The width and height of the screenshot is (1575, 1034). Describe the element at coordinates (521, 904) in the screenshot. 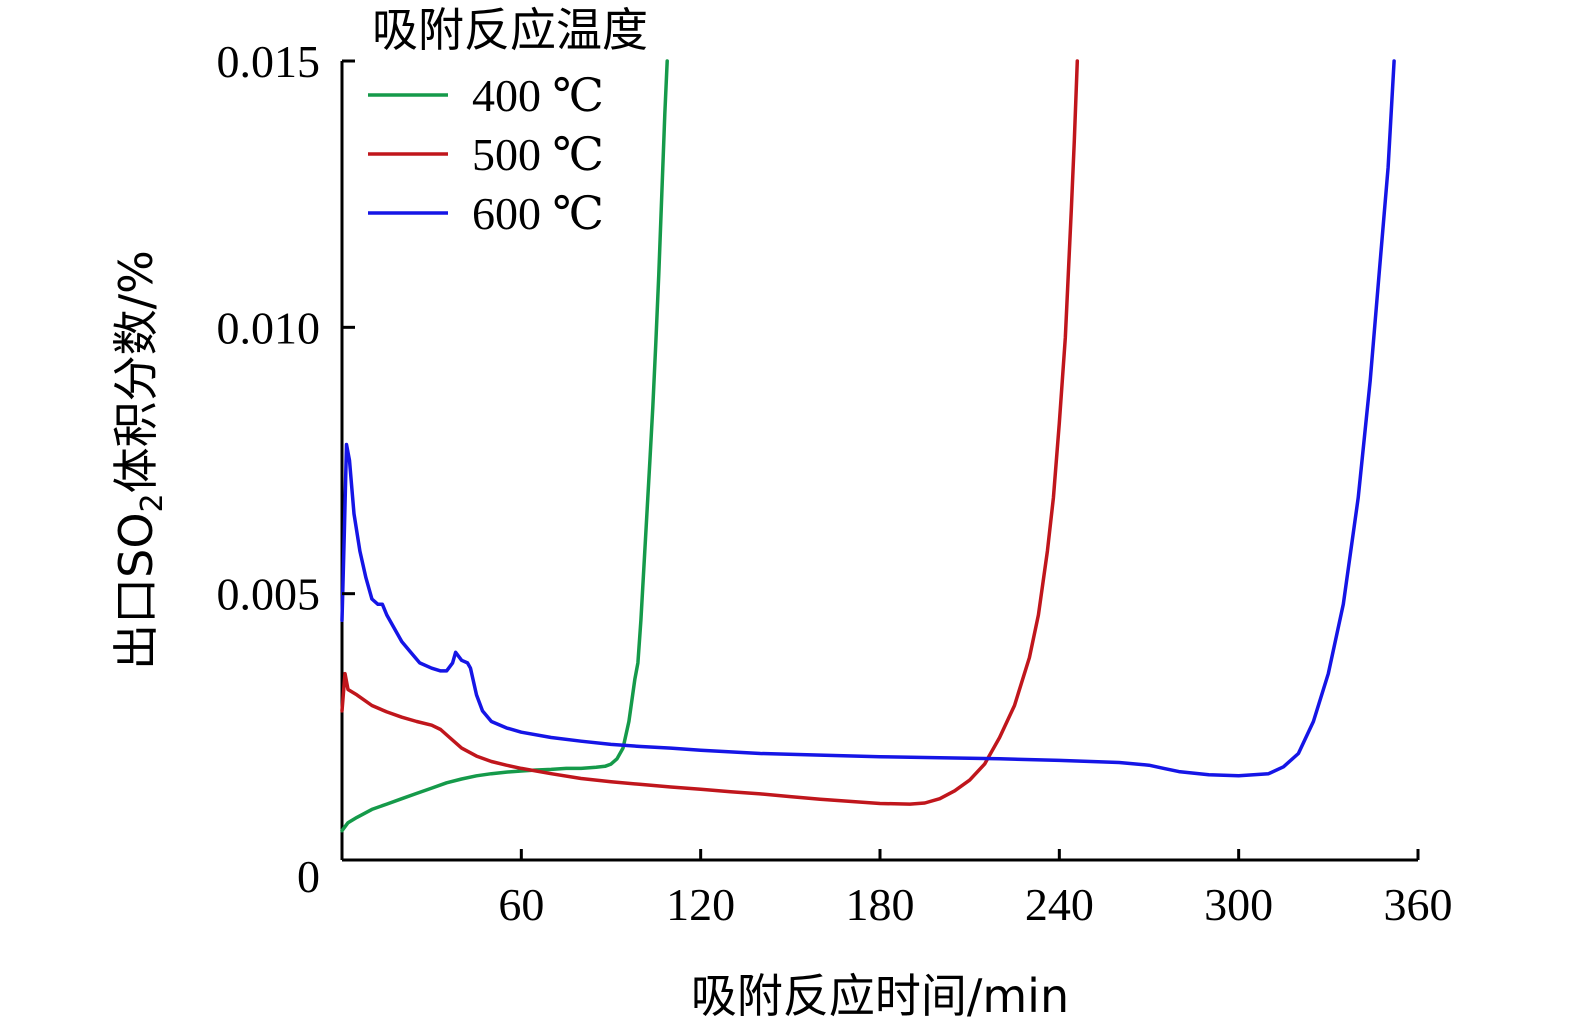

I see `x-tick-label: 60` at that location.